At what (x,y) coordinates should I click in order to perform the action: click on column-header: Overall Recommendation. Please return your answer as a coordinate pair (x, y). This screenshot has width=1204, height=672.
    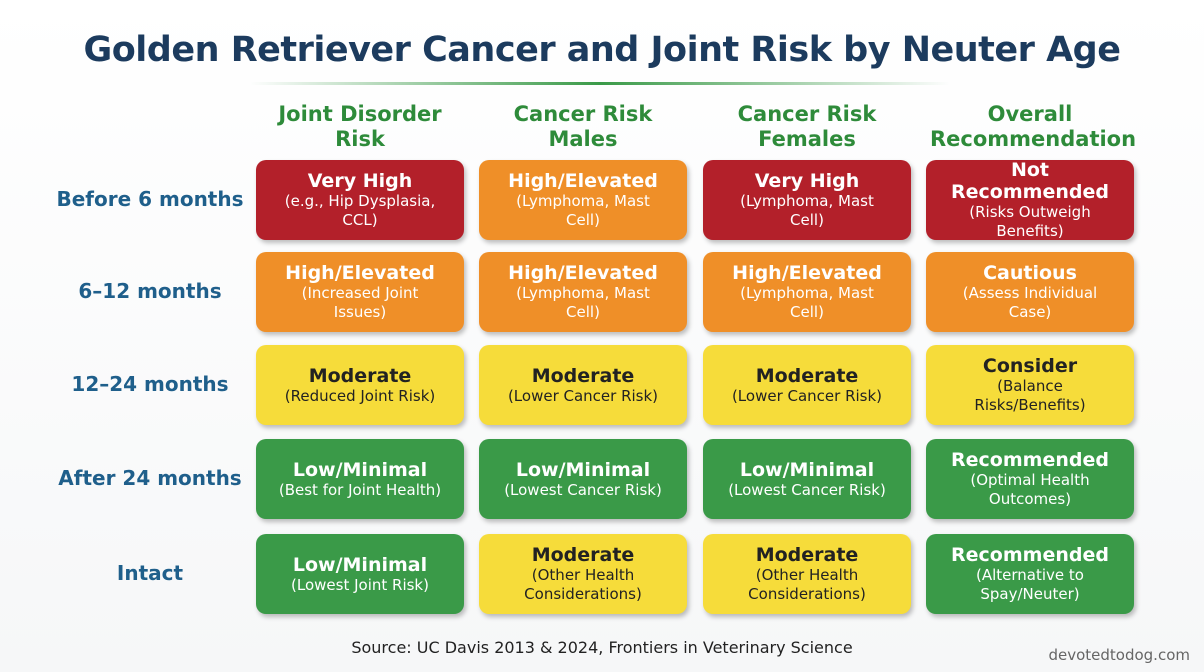
    Looking at the image, I should click on (1033, 126).